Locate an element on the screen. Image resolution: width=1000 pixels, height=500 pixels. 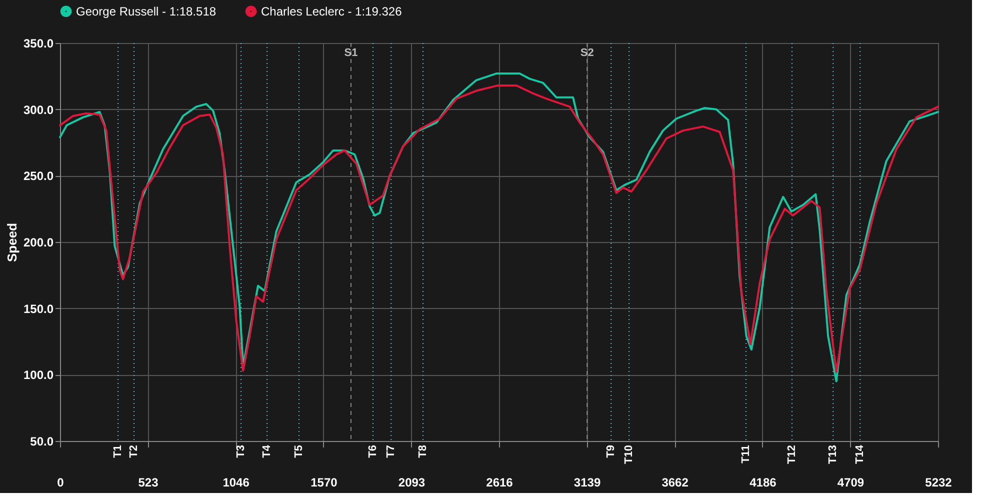
ref-line-label: T14 is located at coordinates (860, 454).